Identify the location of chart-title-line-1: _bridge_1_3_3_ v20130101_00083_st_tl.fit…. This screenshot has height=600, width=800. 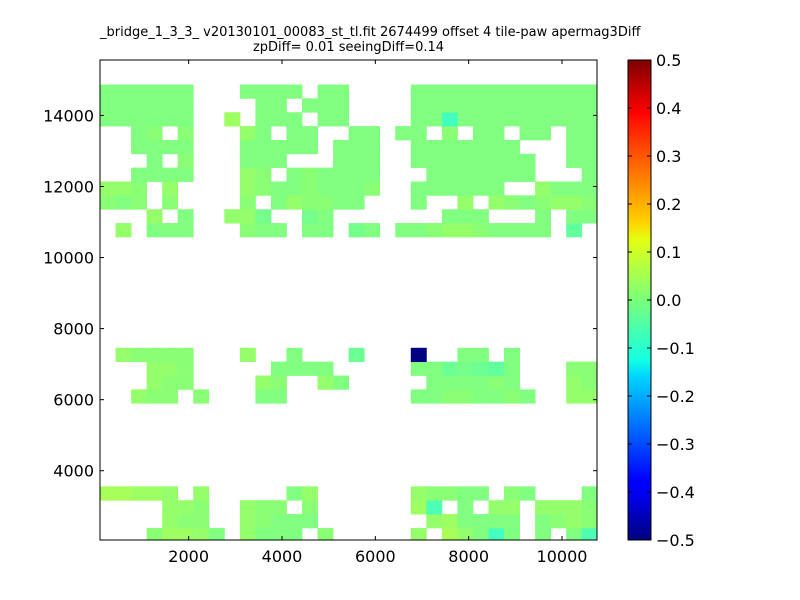
(370, 32).